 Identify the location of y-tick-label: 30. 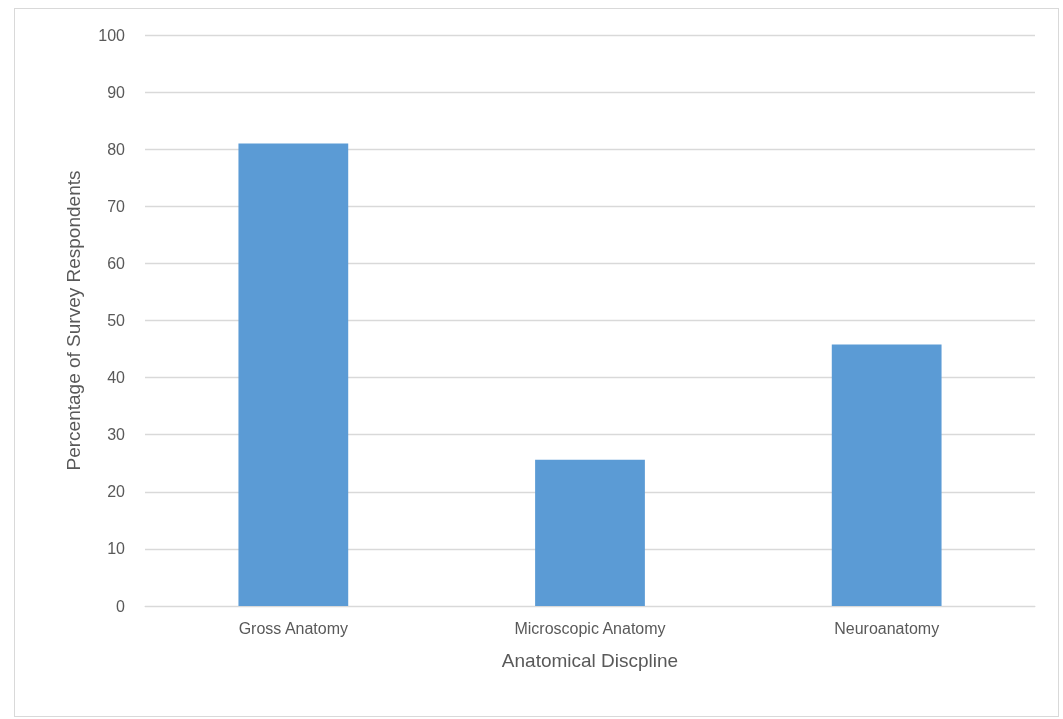
(116, 435).